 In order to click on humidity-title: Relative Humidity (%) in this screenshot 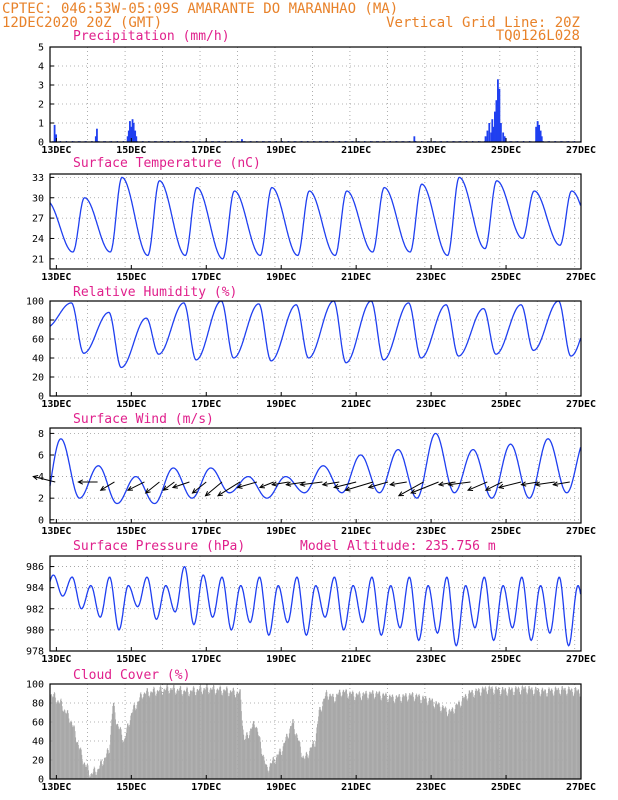, I will do `click(155, 292)`.